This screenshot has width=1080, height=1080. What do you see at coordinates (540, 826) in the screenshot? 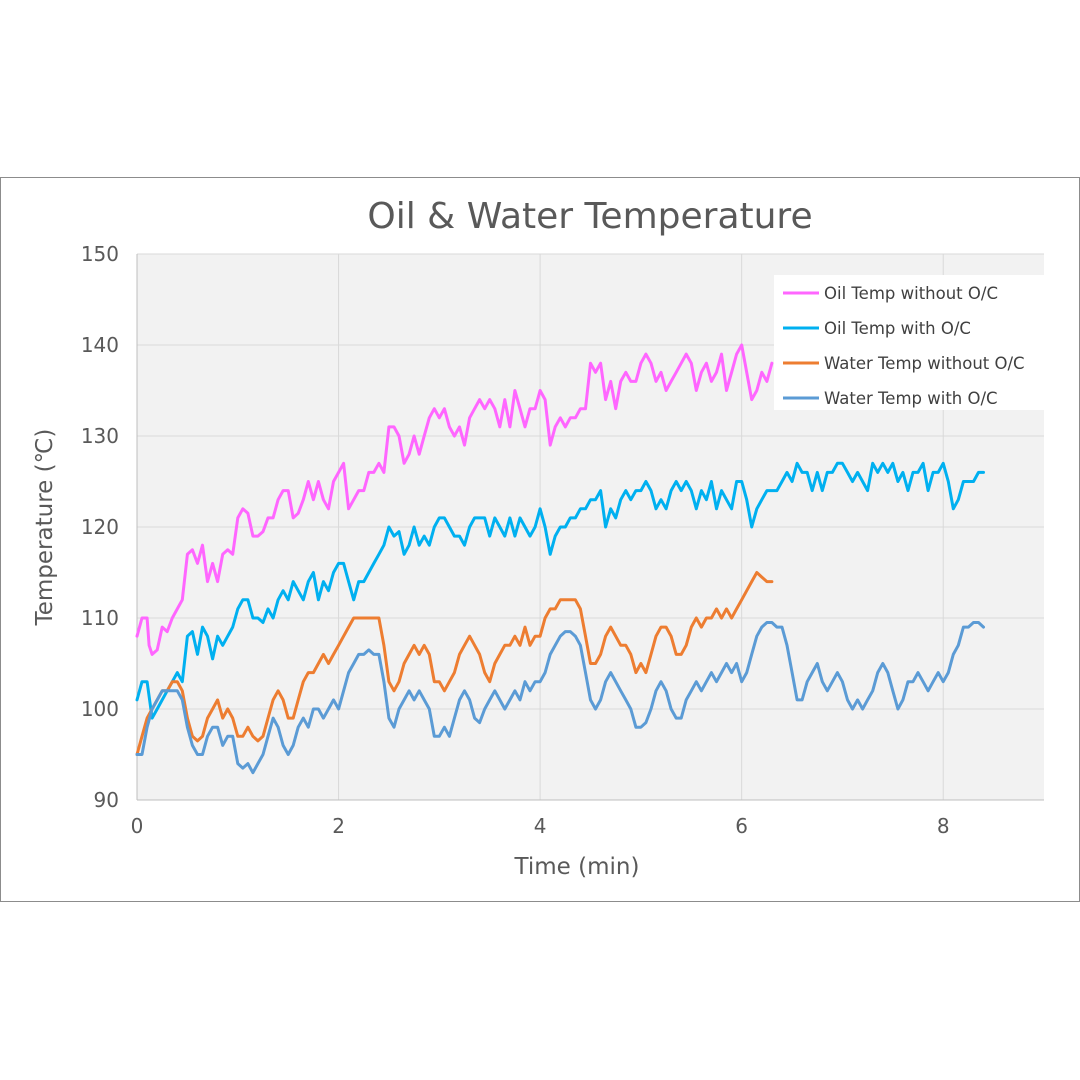
I see `x-tick-label: 4` at bounding box center [540, 826].